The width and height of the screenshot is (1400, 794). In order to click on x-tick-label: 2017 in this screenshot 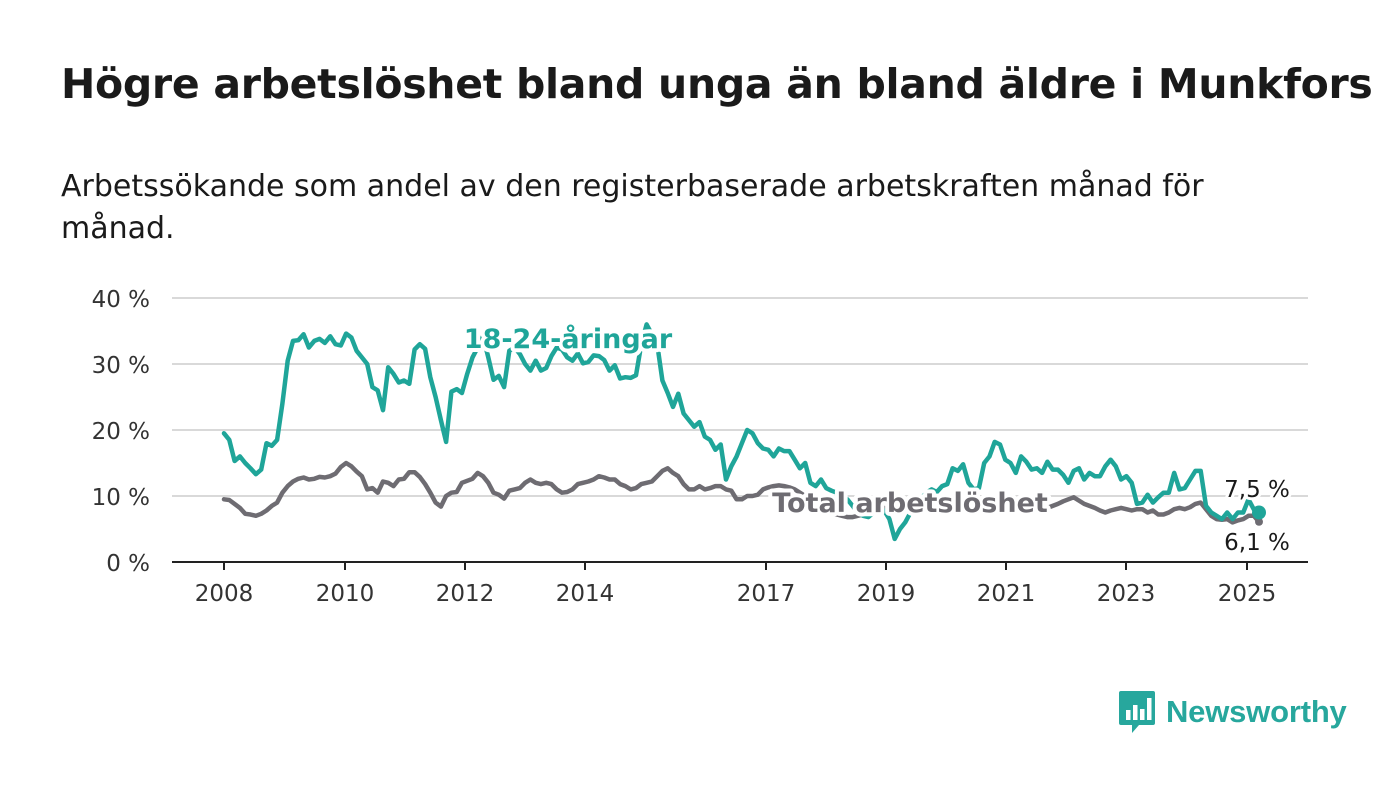, I will do `click(766, 594)`.